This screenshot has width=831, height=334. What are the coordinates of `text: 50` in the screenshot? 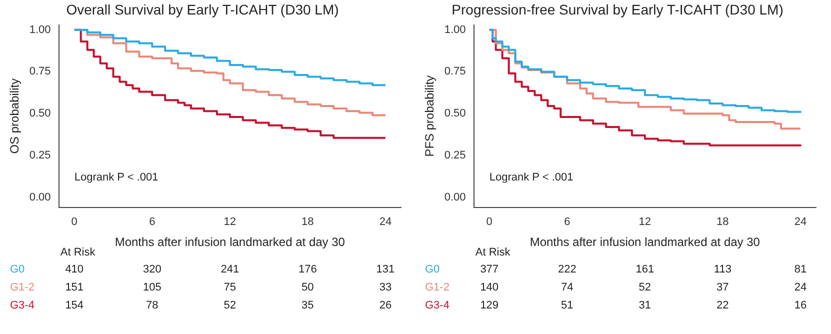 It's located at (308, 287).